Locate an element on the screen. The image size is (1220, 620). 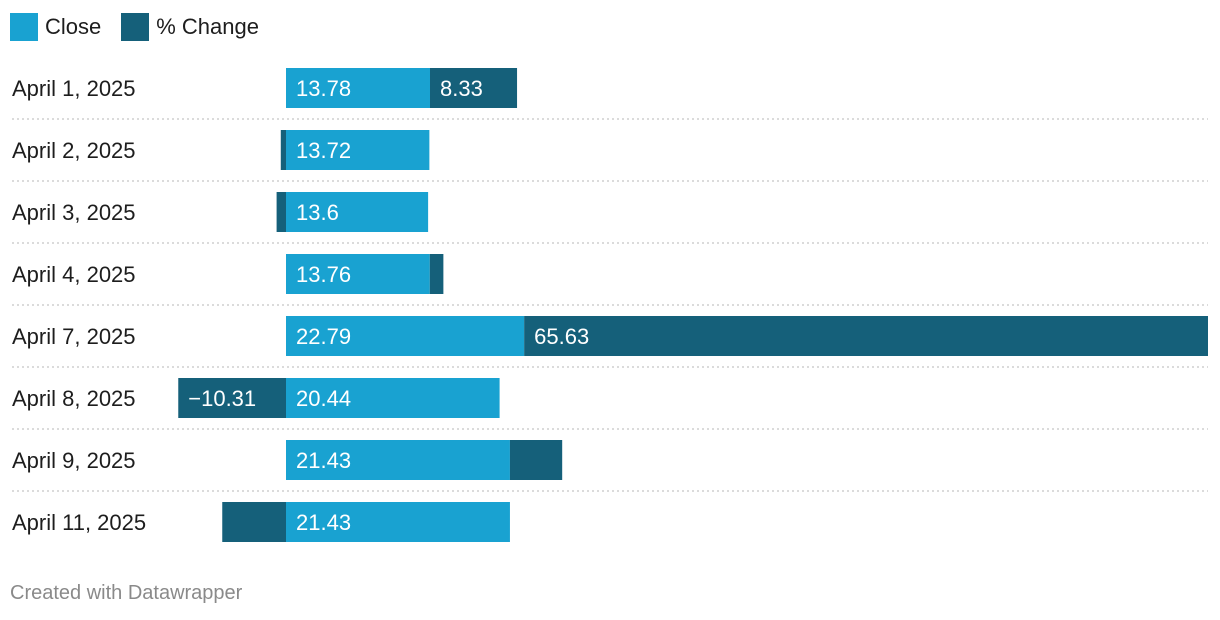
legend-item-pct-change: % Change is located at coordinates (190, 27).